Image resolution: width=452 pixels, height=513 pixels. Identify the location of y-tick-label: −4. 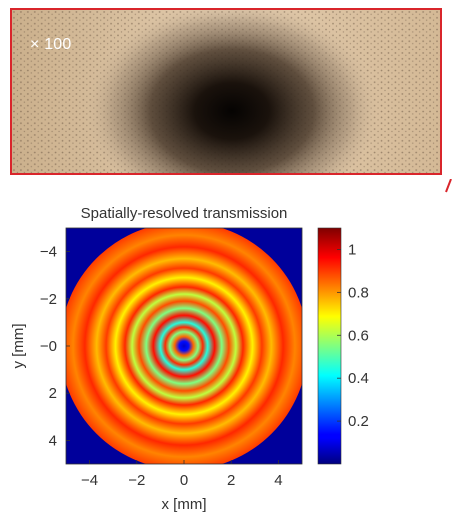
(48, 252).